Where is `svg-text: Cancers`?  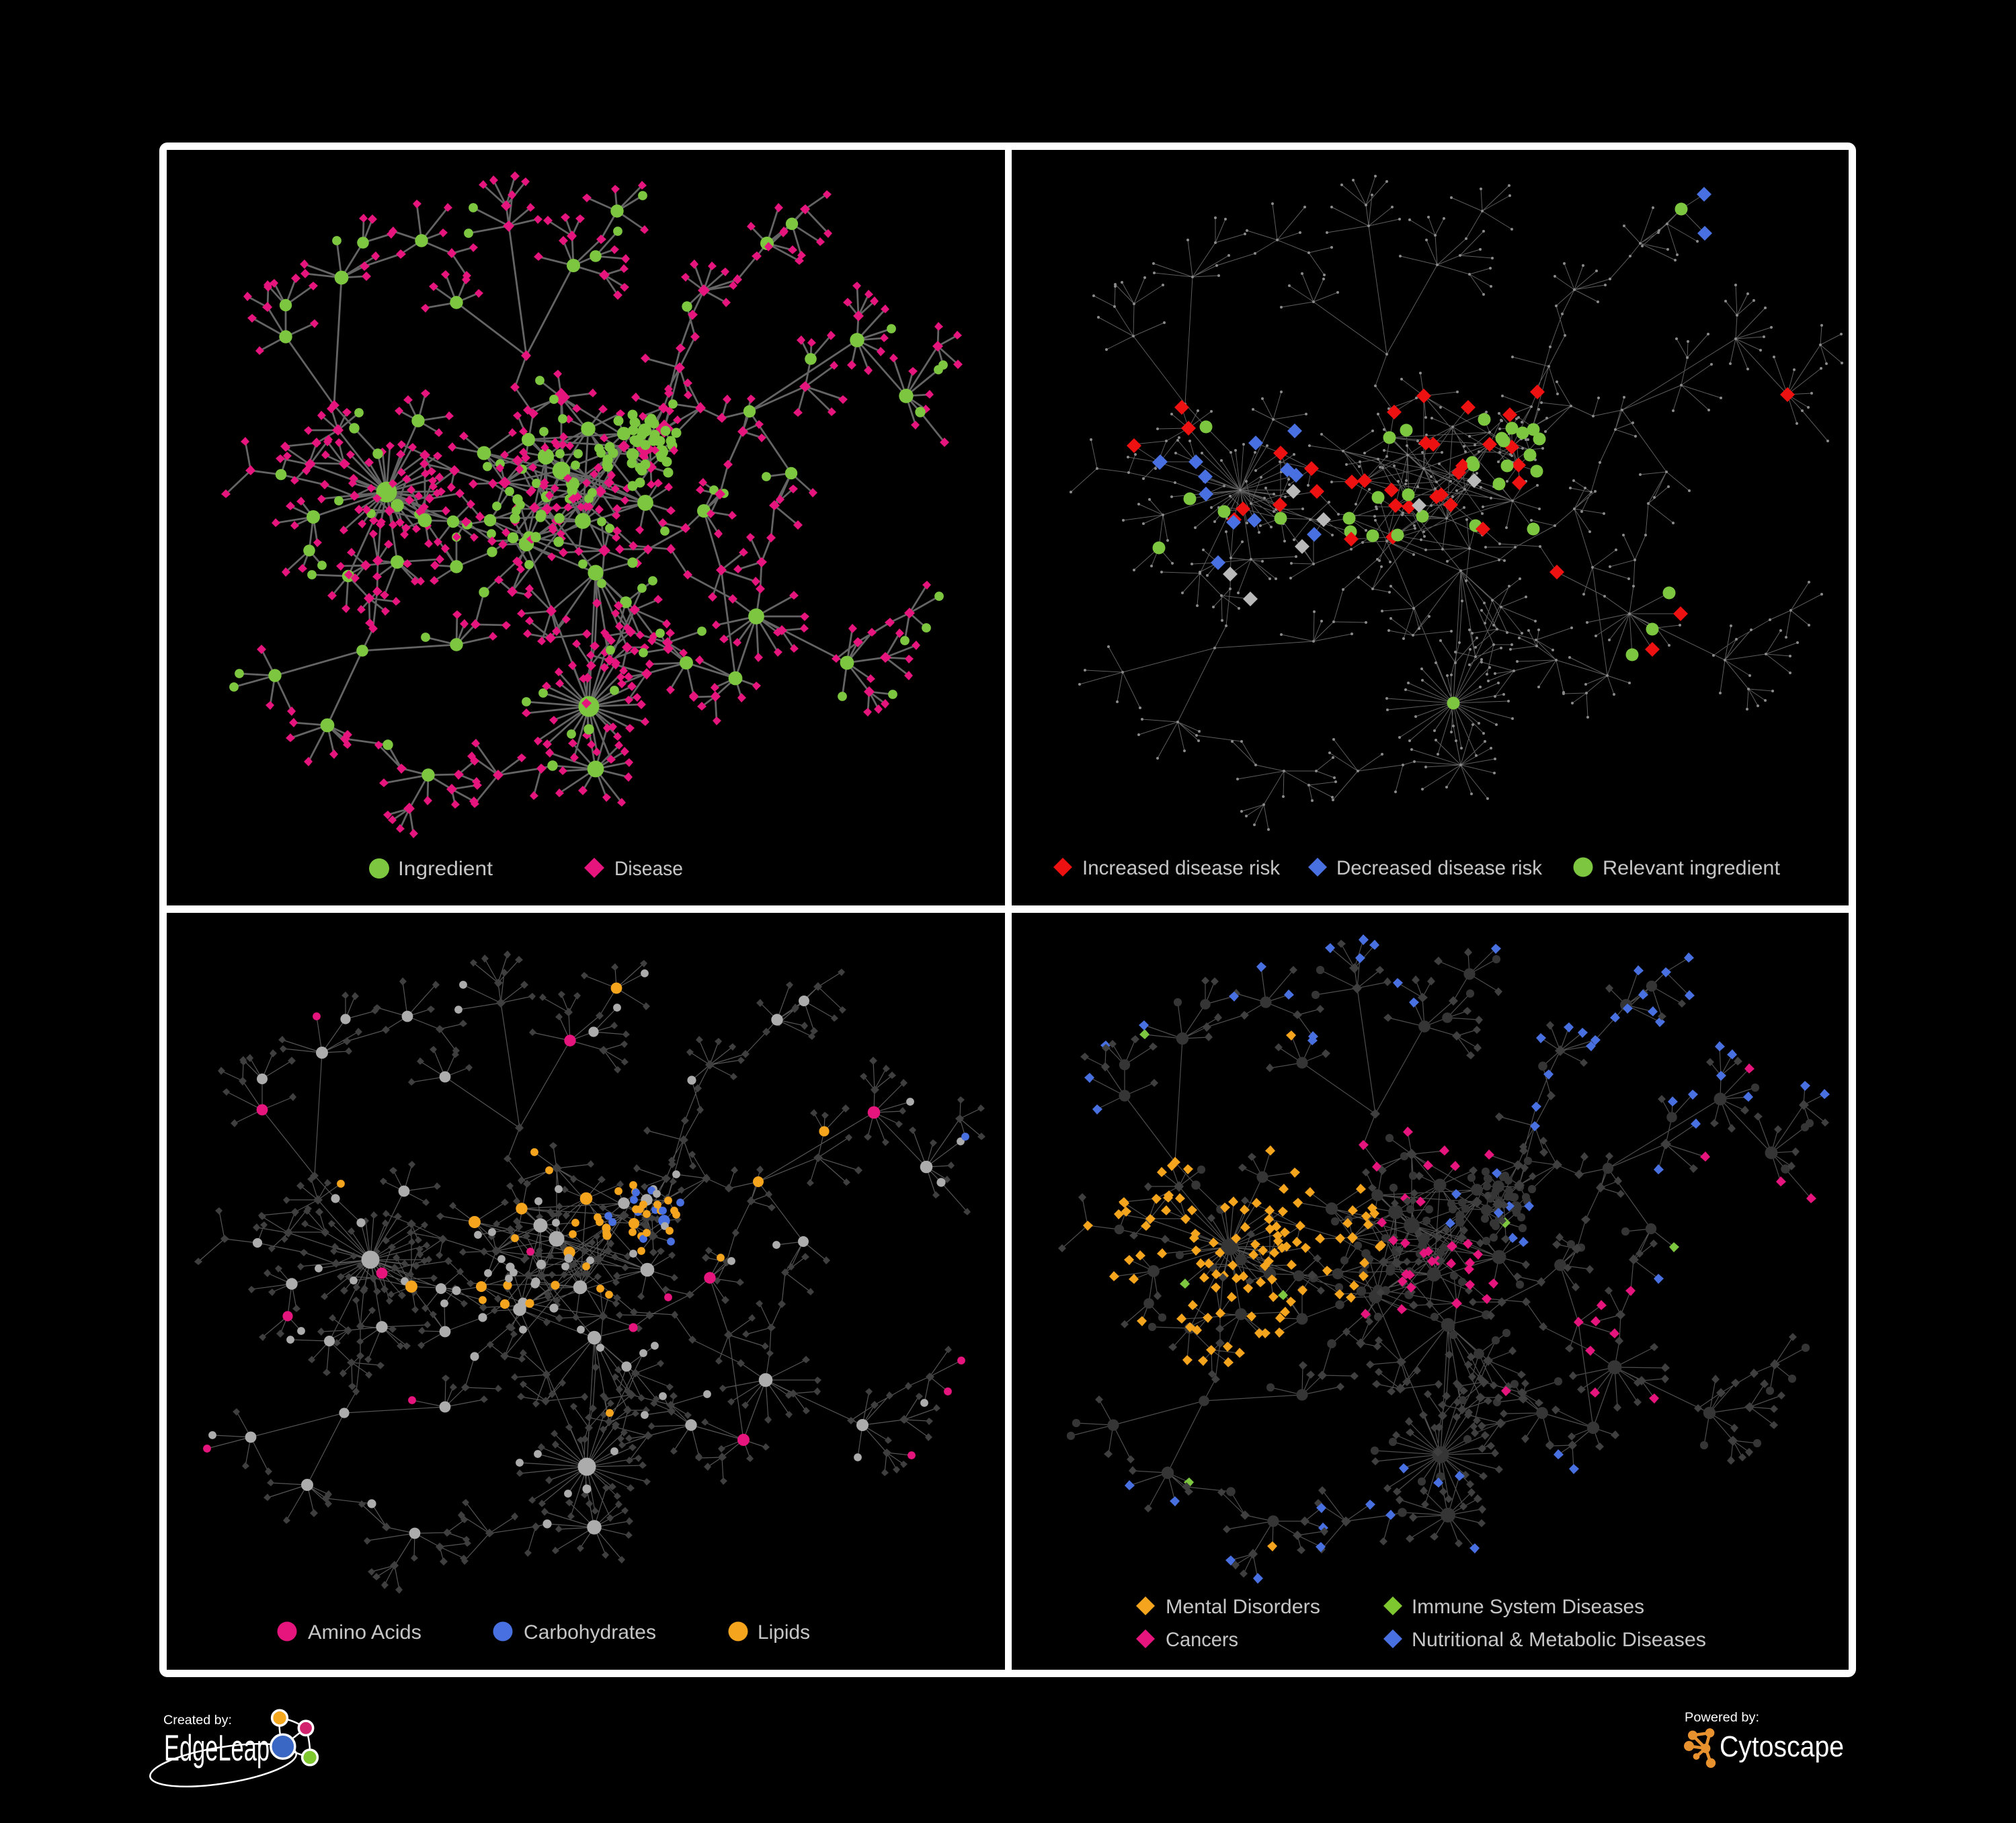
svg-text: Cancers is located at coordinates (1202, 1640).